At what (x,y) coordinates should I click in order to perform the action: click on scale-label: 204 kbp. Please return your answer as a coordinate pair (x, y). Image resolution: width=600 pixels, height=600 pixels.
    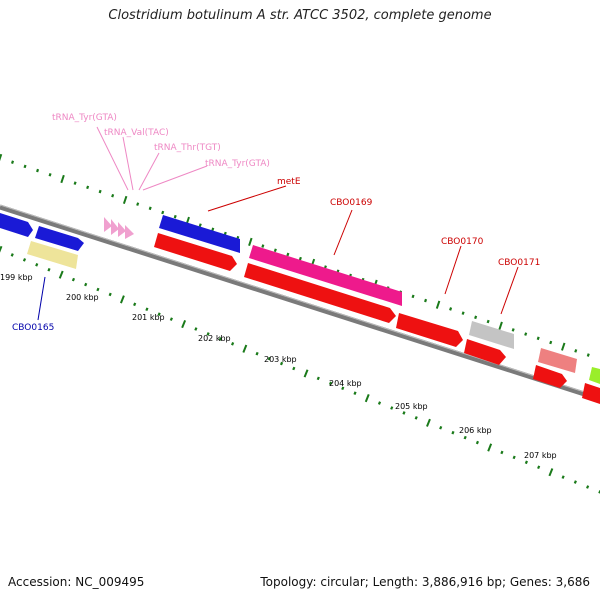
    Looking at the image, I should click on (345, 383).